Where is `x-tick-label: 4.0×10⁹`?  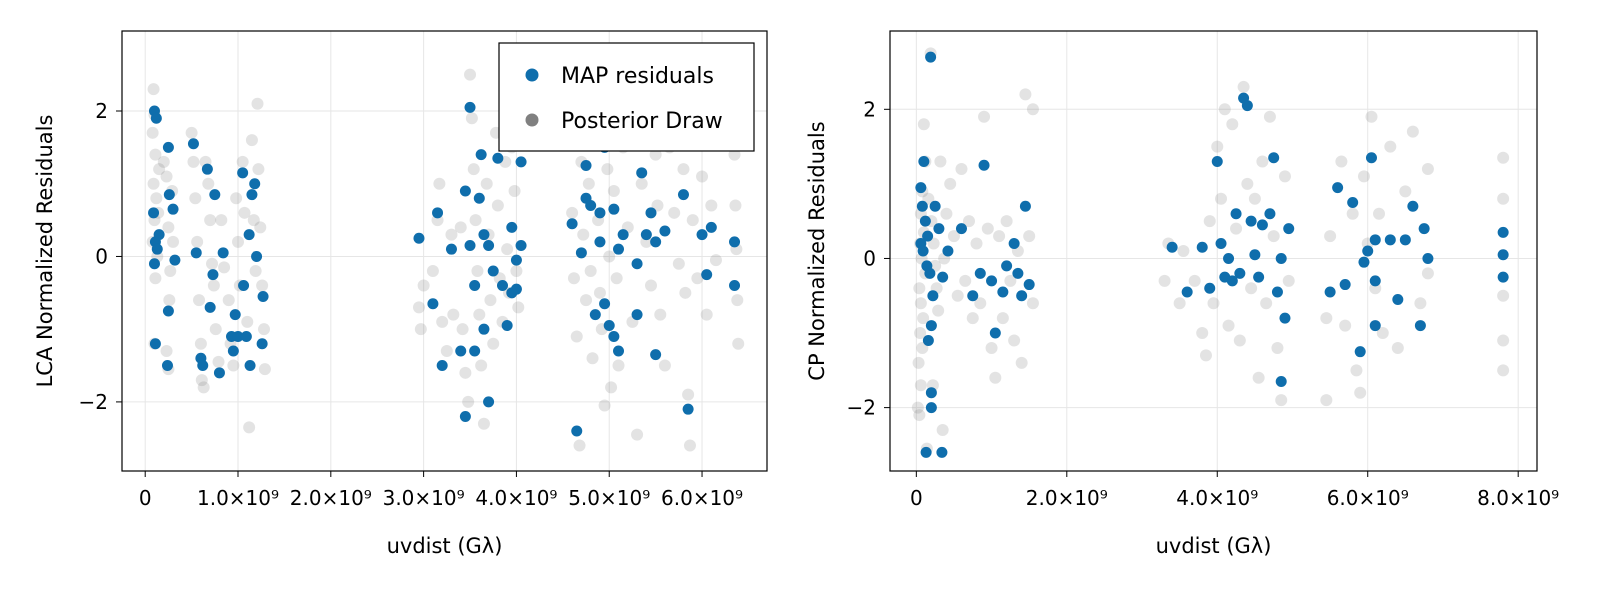
x-tick-label: 4.0×10⁹ is located at coordinates (1217, 498).